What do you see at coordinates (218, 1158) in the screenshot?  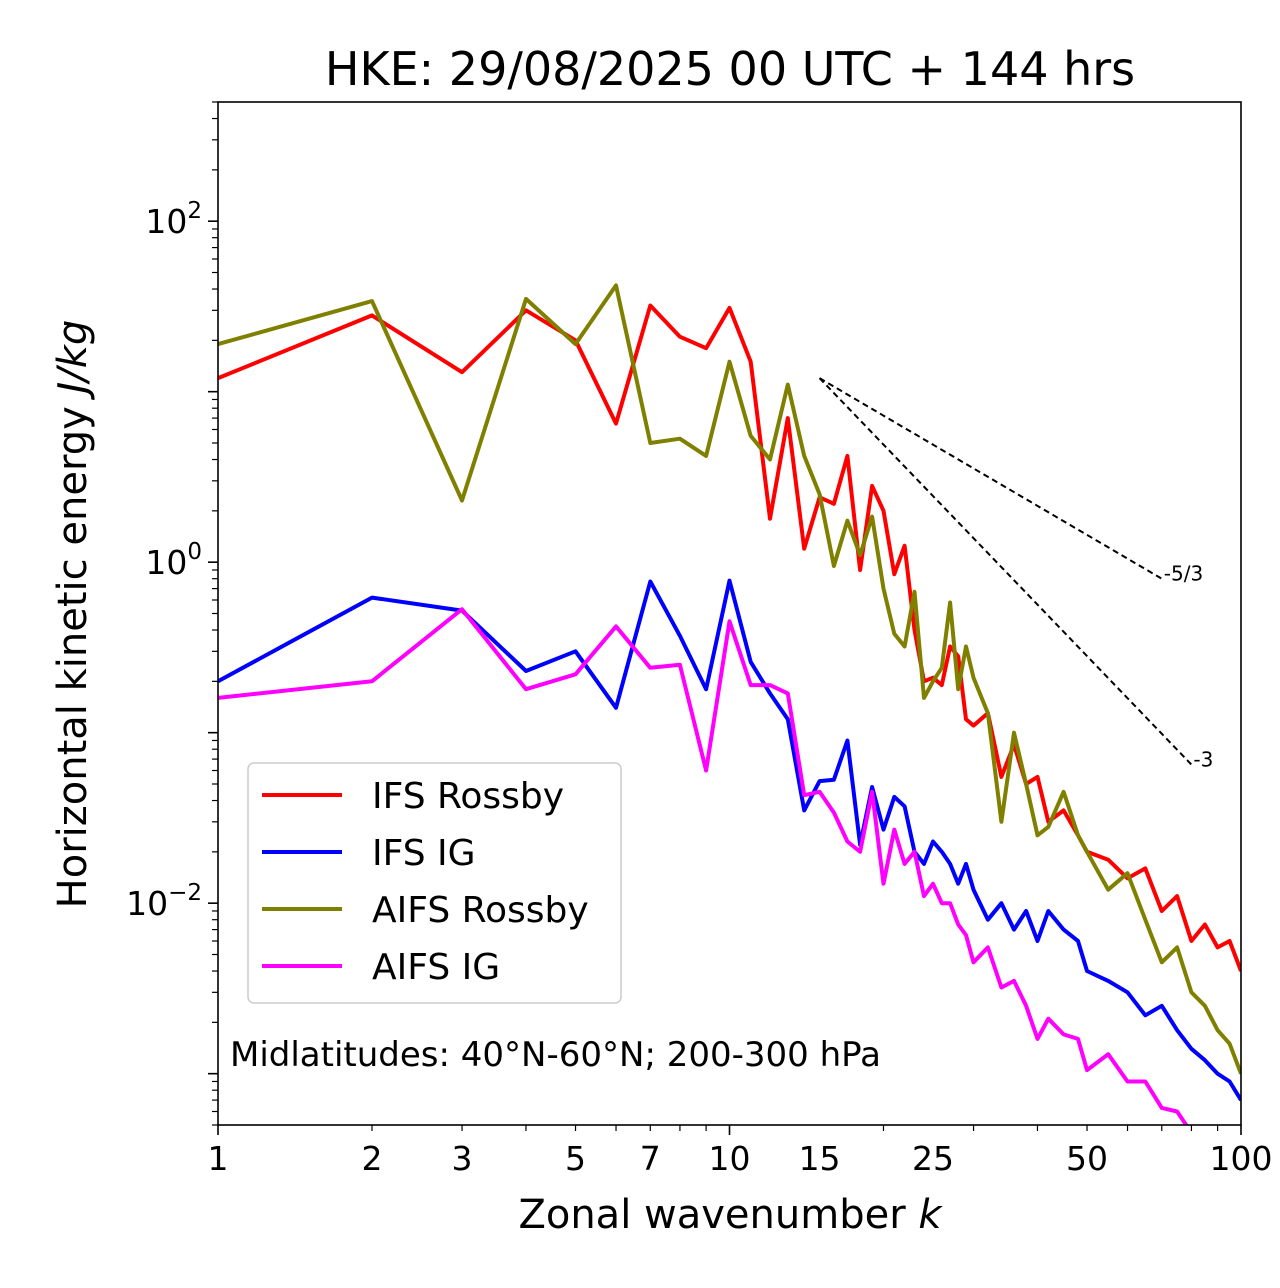 I see `x-tick-label: 1` at bounding box center [218, 1158].